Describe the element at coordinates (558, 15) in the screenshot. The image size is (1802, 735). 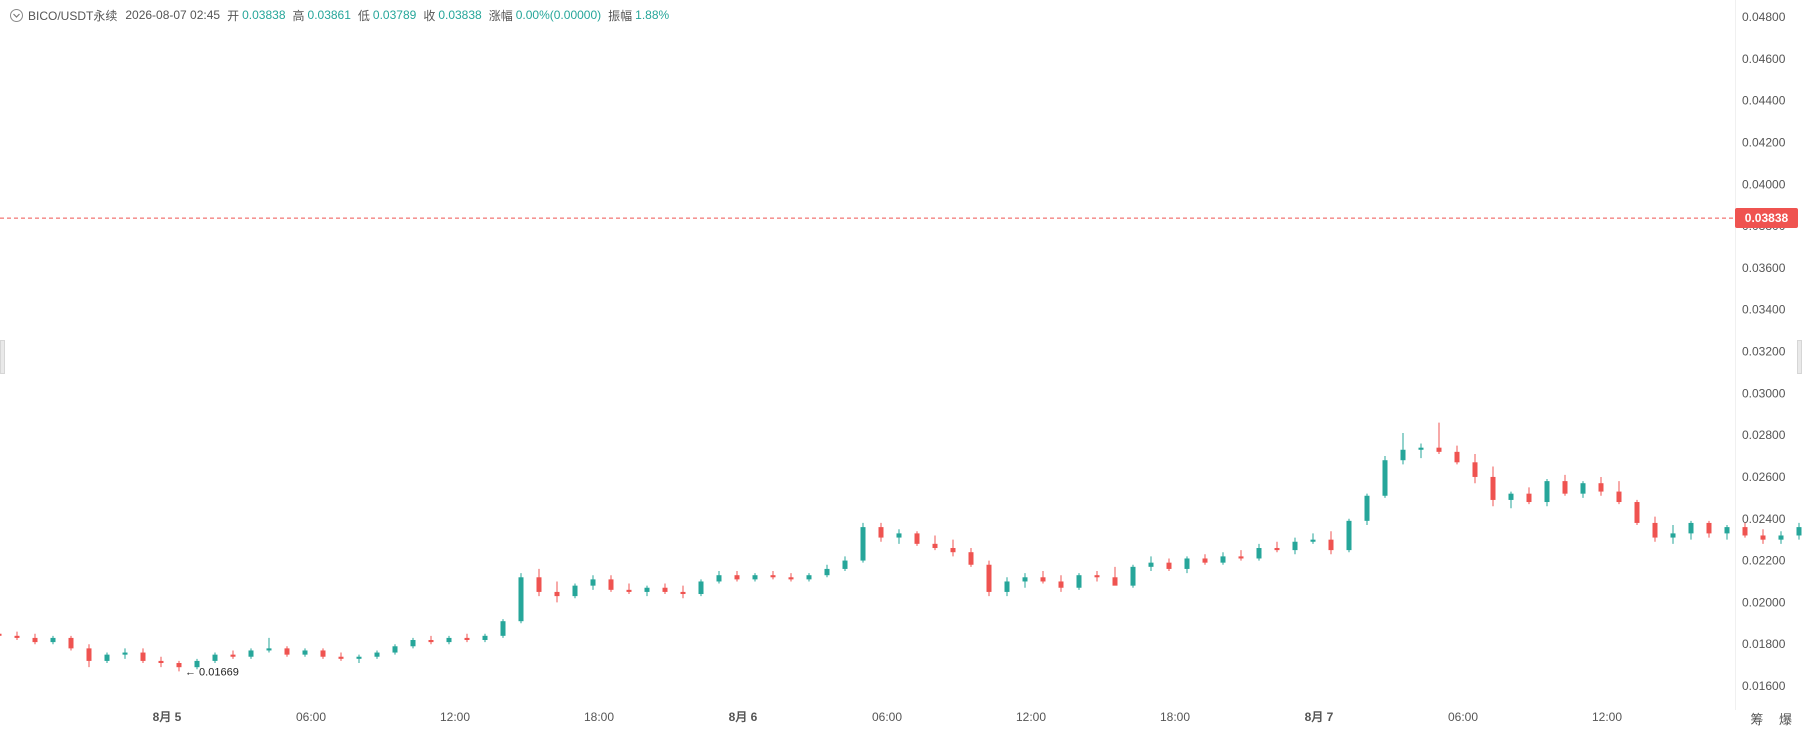
I see `change-value: 0.00%(0.00000)` at that location.